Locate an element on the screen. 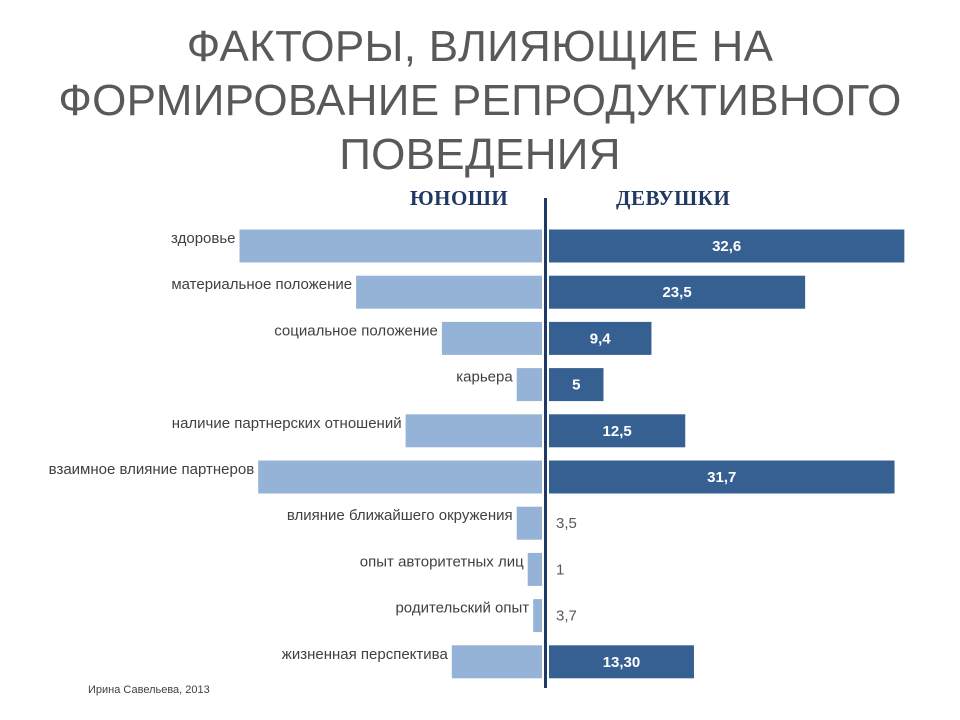 The height and width of the screenshot is (720, 960). category-label-0: здоровье is located at coordinates (203, 238).